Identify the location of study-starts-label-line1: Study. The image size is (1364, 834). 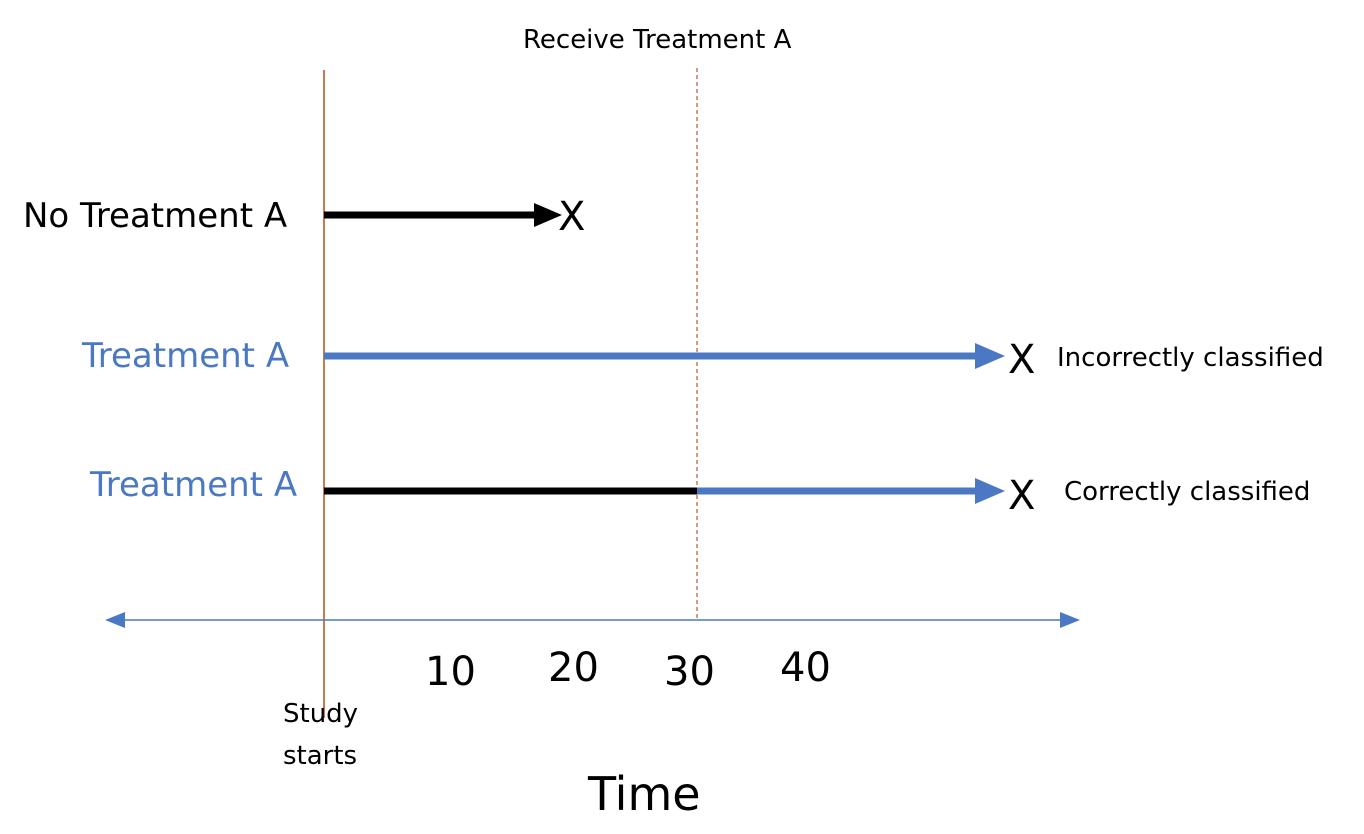
(321, 714).